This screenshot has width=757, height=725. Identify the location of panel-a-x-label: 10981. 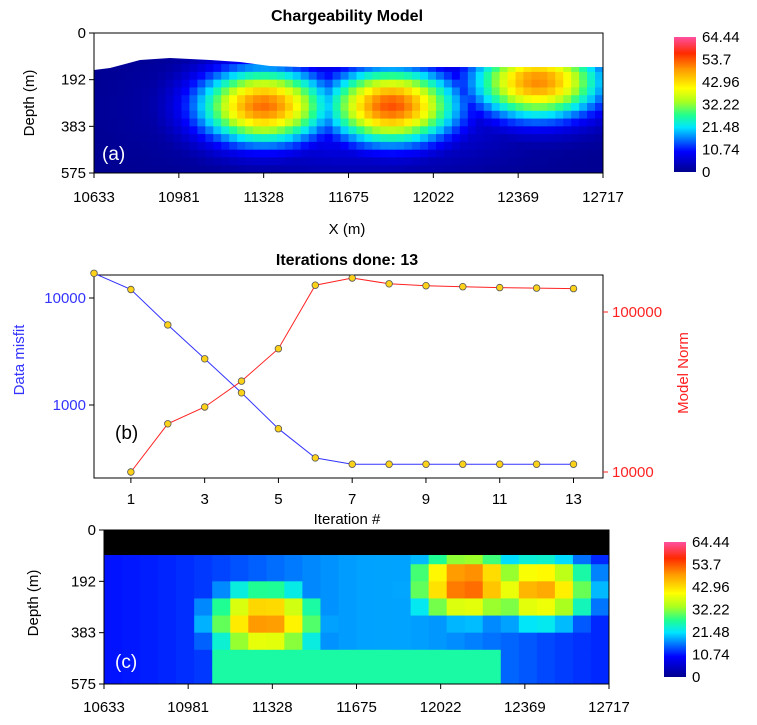
(179, 197).